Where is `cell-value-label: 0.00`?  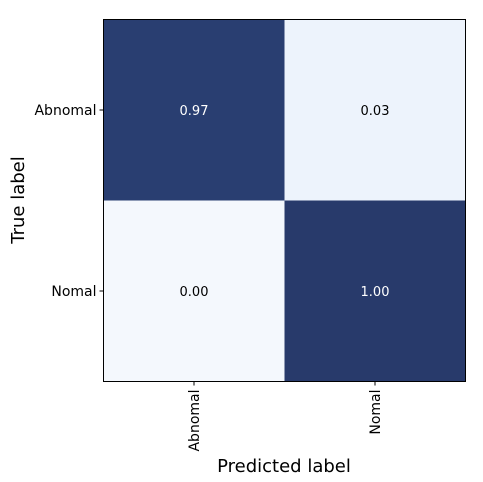 cell-value-label: 0.00 is located at coordinates (194, 292).